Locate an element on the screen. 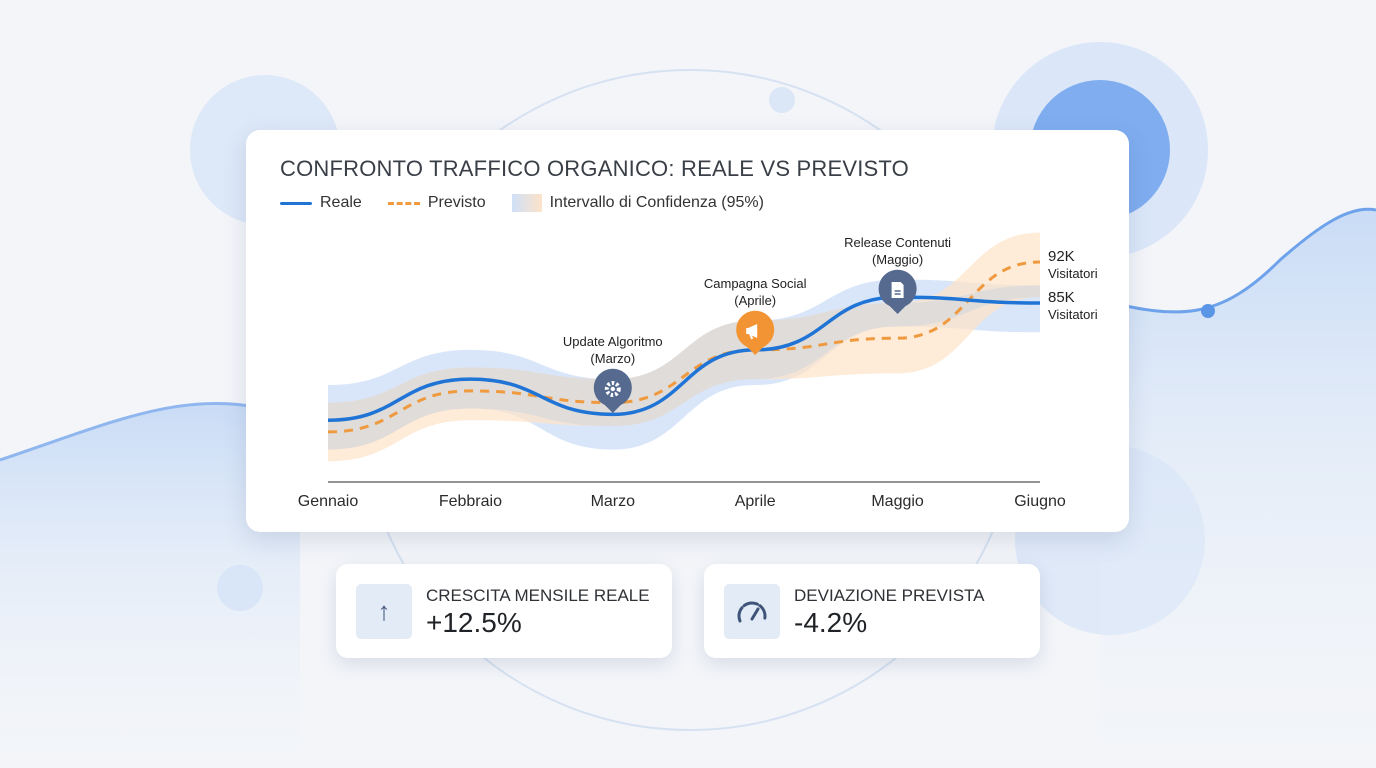 The width and height of the screenshot is (1376, 768). stat-value: +12.5% is located at coordinates (474, 622).